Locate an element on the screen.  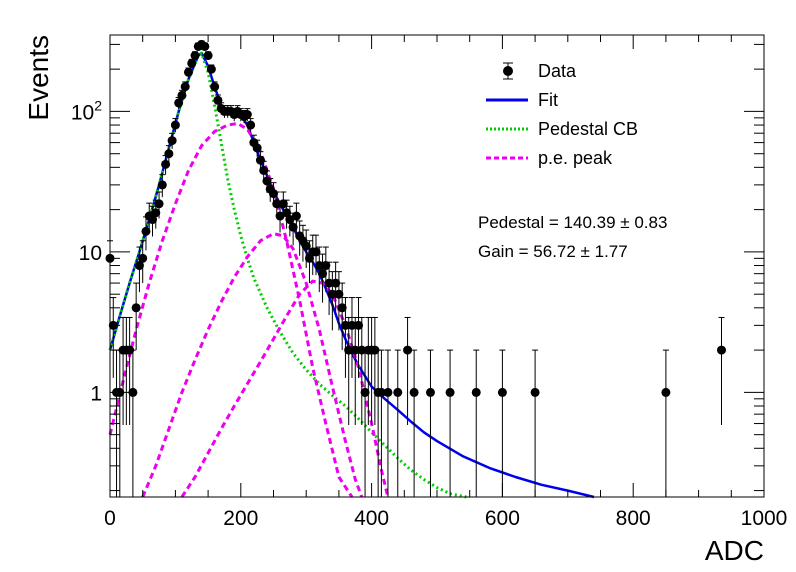
y-axis-label: Events is located at coordinates (38, 78).